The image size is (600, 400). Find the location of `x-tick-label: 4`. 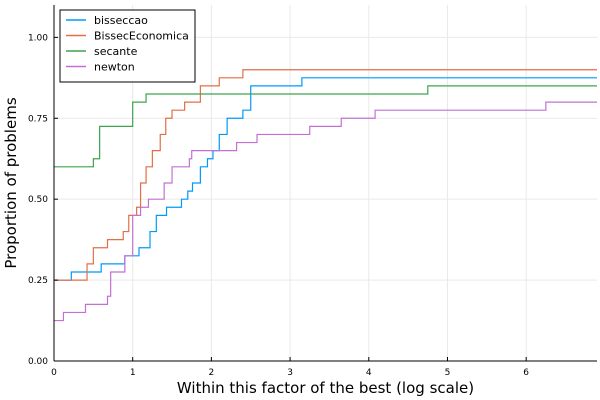

x-tick-label: 4 is located at coordinates (369, 373).